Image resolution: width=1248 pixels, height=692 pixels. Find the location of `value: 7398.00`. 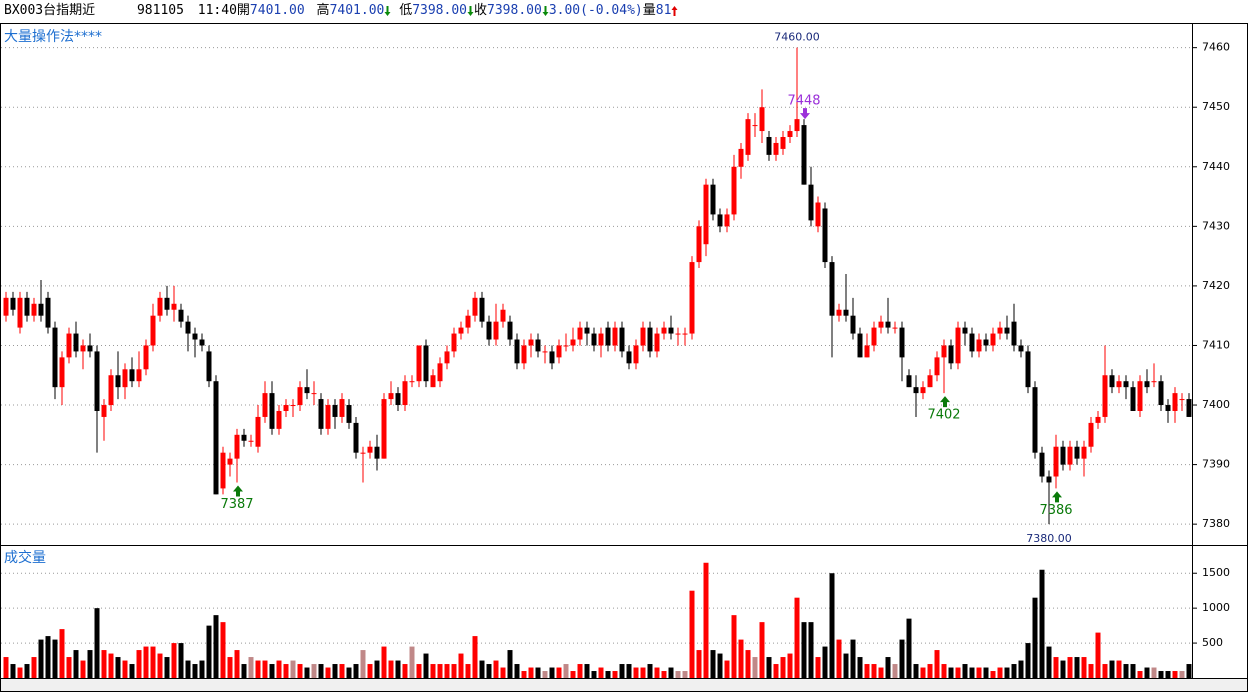

value: 7398.00 is located at coordinates (439, 10).